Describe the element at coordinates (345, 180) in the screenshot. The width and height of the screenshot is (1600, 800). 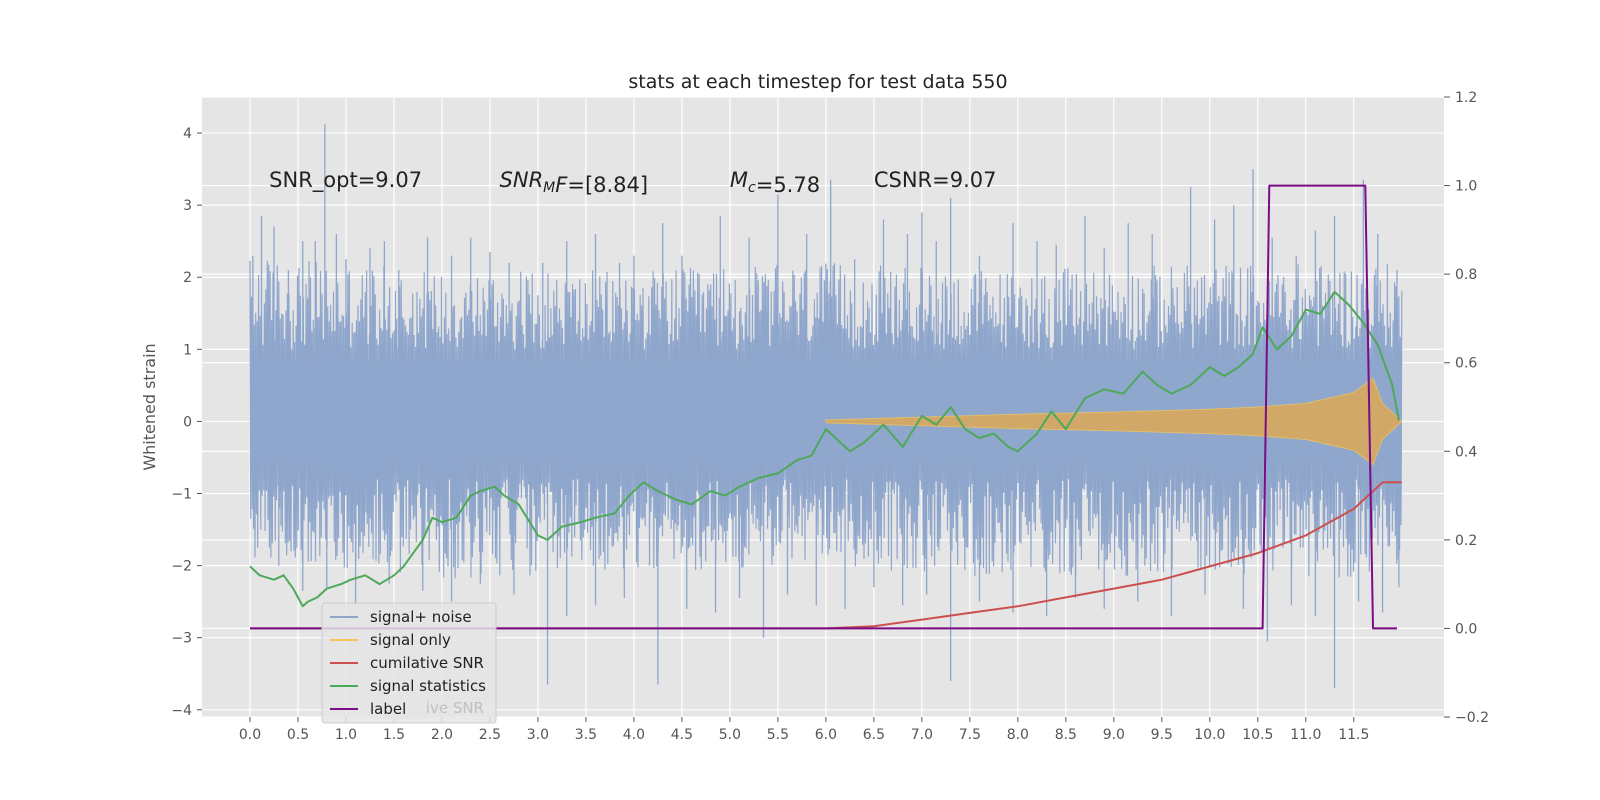
I see `annotation-snr-opt: SNR_opt=9.07` at that location.